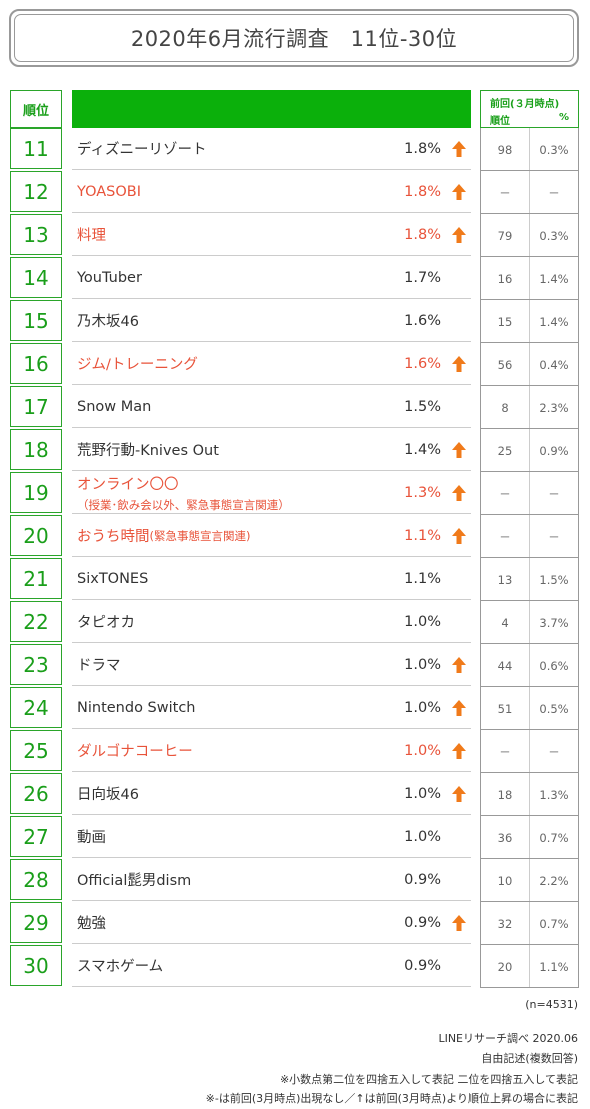 Image resolution: width=590 pixels, height=1109 pixels. I want to click on item-name: 日向坂46, so click(108, 795).